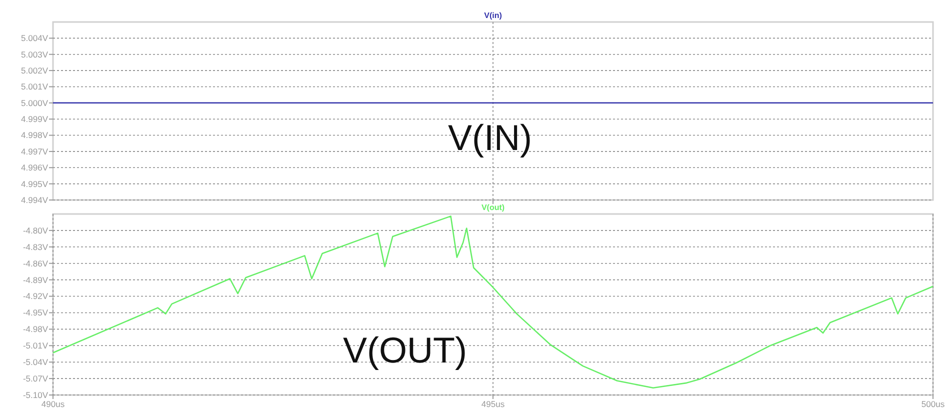 This screenshot has height=408, width=945. I want to click on y-tick-label: 4.999V, so click(34, 119).